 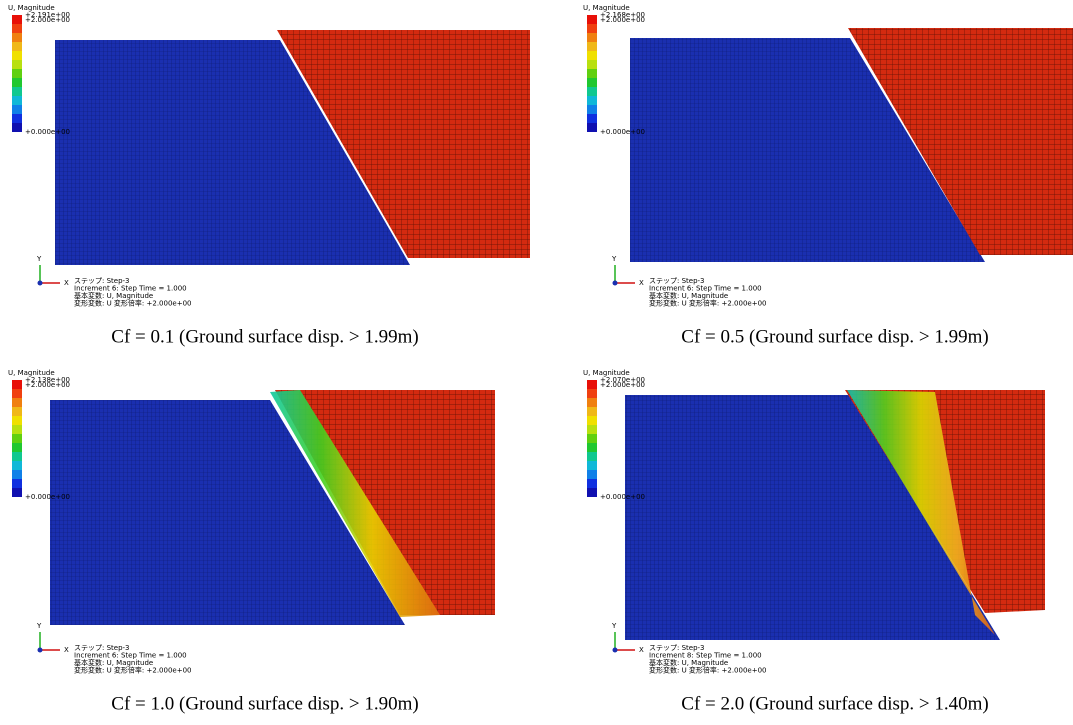 I want to click on caption: Cf = 1.0 (Ground surface disp. > 1.90m), so click(x=264, y=703).